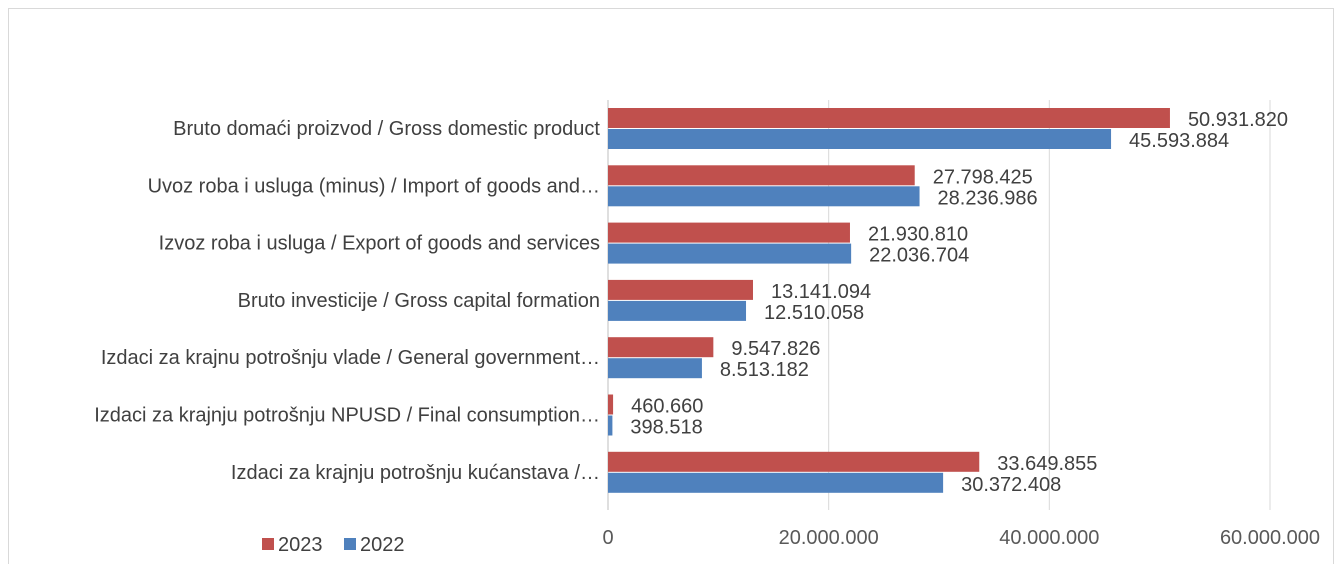  What do you see at coordinates (764, 370) in the screenshot?
I see `data-label: 8.513.182` at bounding box center [764, 370].